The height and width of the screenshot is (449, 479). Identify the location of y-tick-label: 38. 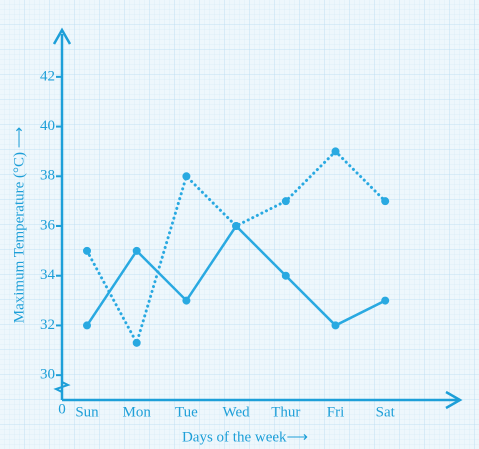
(47, 176).